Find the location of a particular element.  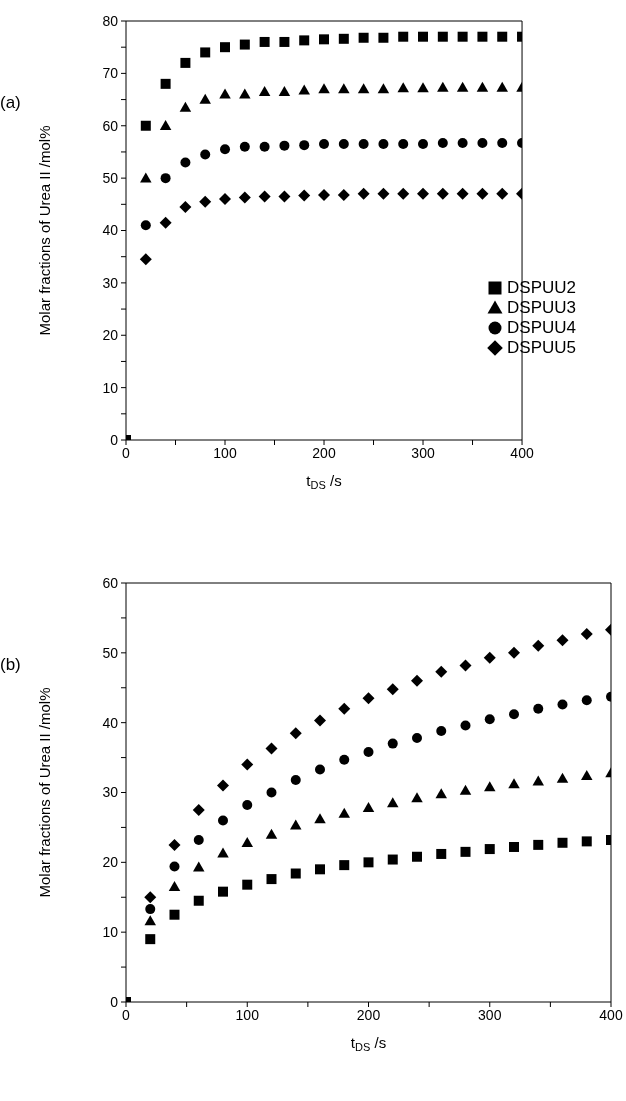

y-tick-label: 30 is located at coordinates (110, 282).